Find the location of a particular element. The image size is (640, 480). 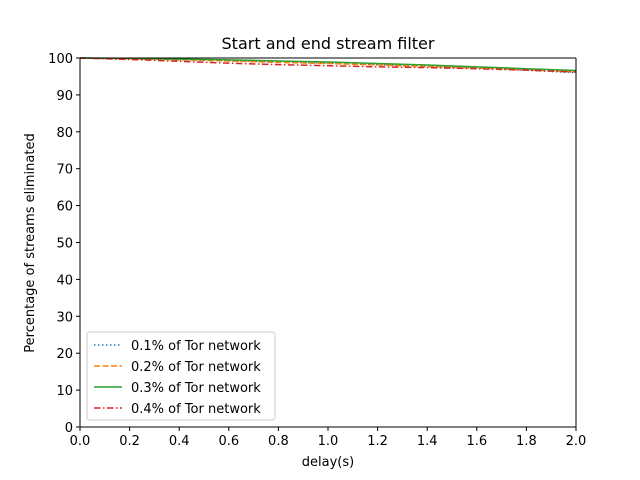

legend-label-3: 0.3% of Tor network is located at coordinates (196, 388).